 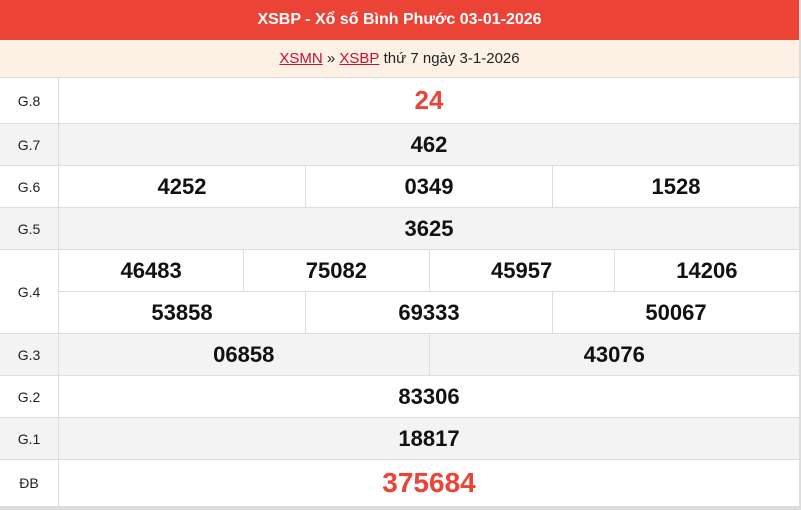 What do you see at coordinates (429, 482) in the screenshot?
I see `prize-number: 375684` at bounding box center [429, 482].